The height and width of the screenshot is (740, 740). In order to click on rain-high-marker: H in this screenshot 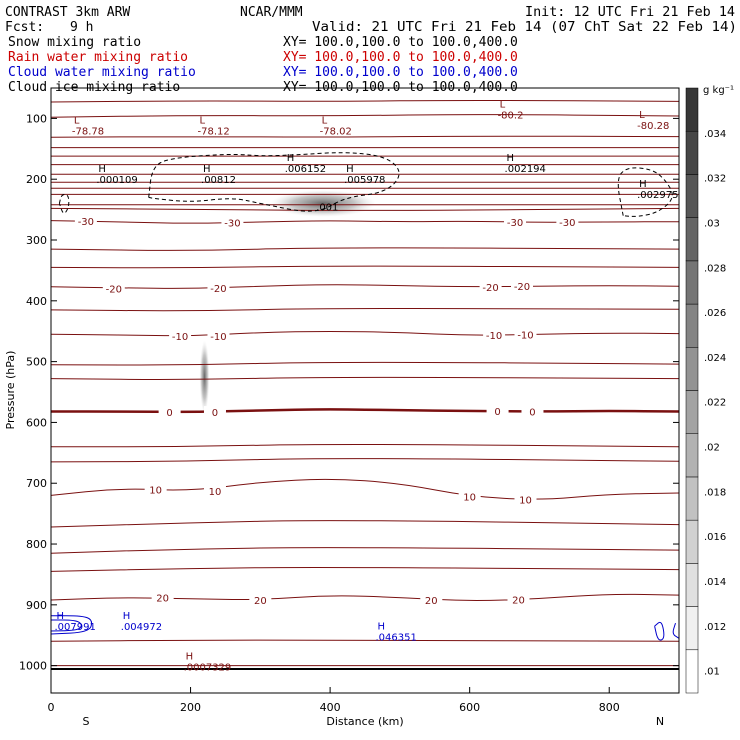, I will do `click(190, 657)`.